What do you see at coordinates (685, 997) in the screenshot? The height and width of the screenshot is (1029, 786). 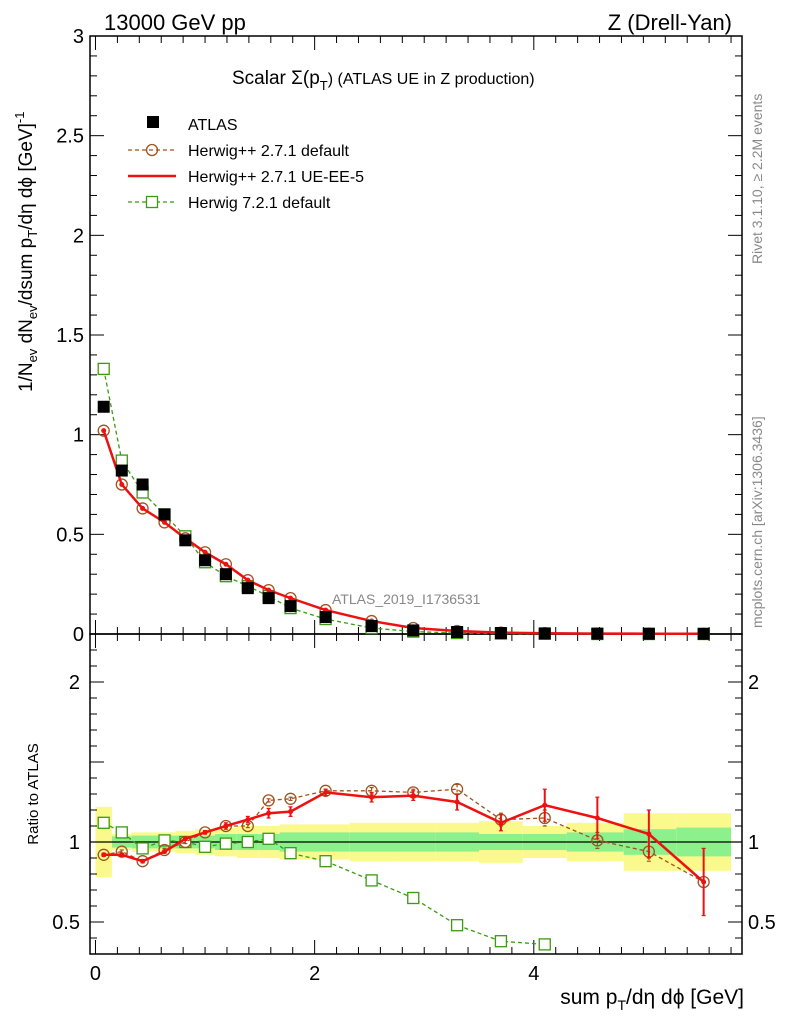 I see `xlabel-tail: /dη dϕ [GeV]` at bounding box center [685, 997].